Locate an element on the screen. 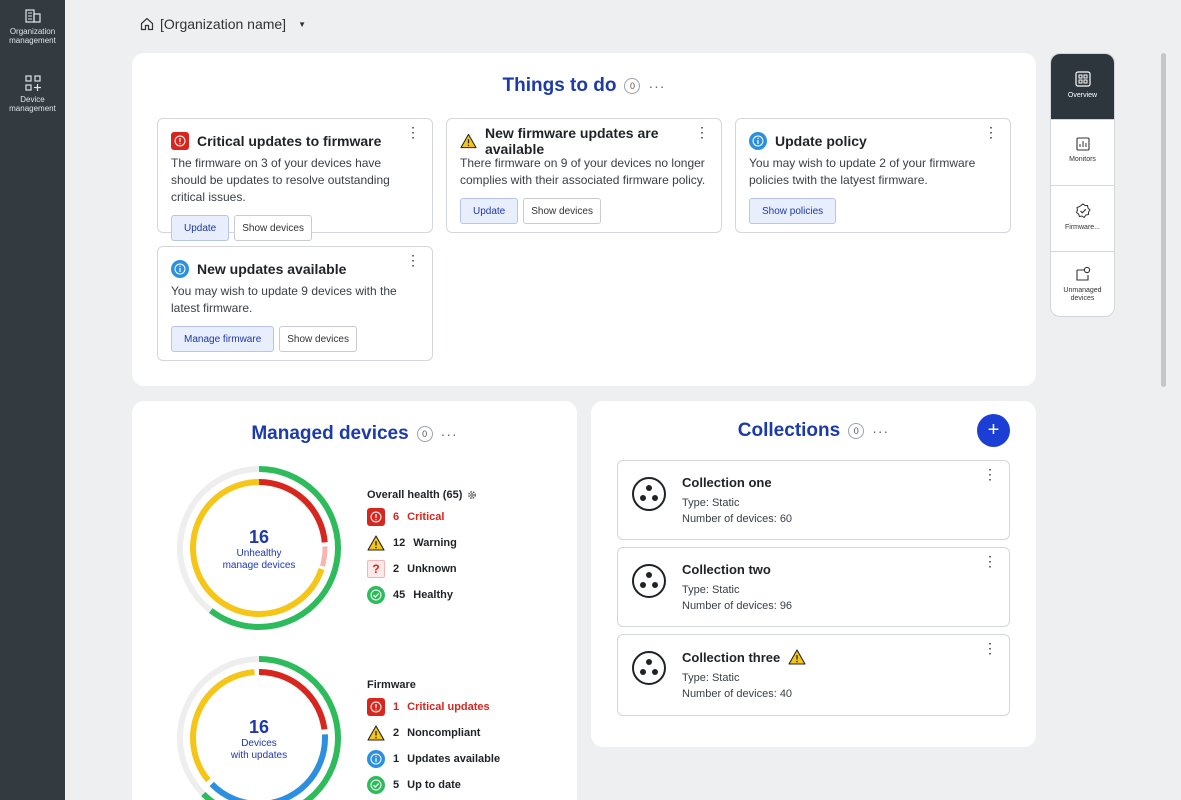  legend-label: Noncompliant is located at coordinates (444, 733).